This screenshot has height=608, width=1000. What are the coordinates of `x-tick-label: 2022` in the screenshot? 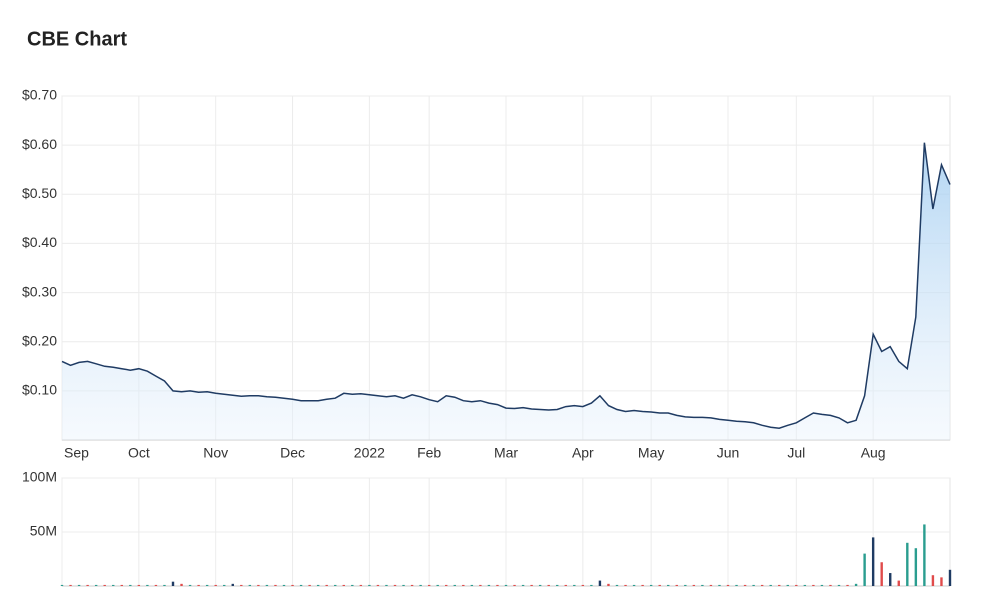 It's located at (369, 453).